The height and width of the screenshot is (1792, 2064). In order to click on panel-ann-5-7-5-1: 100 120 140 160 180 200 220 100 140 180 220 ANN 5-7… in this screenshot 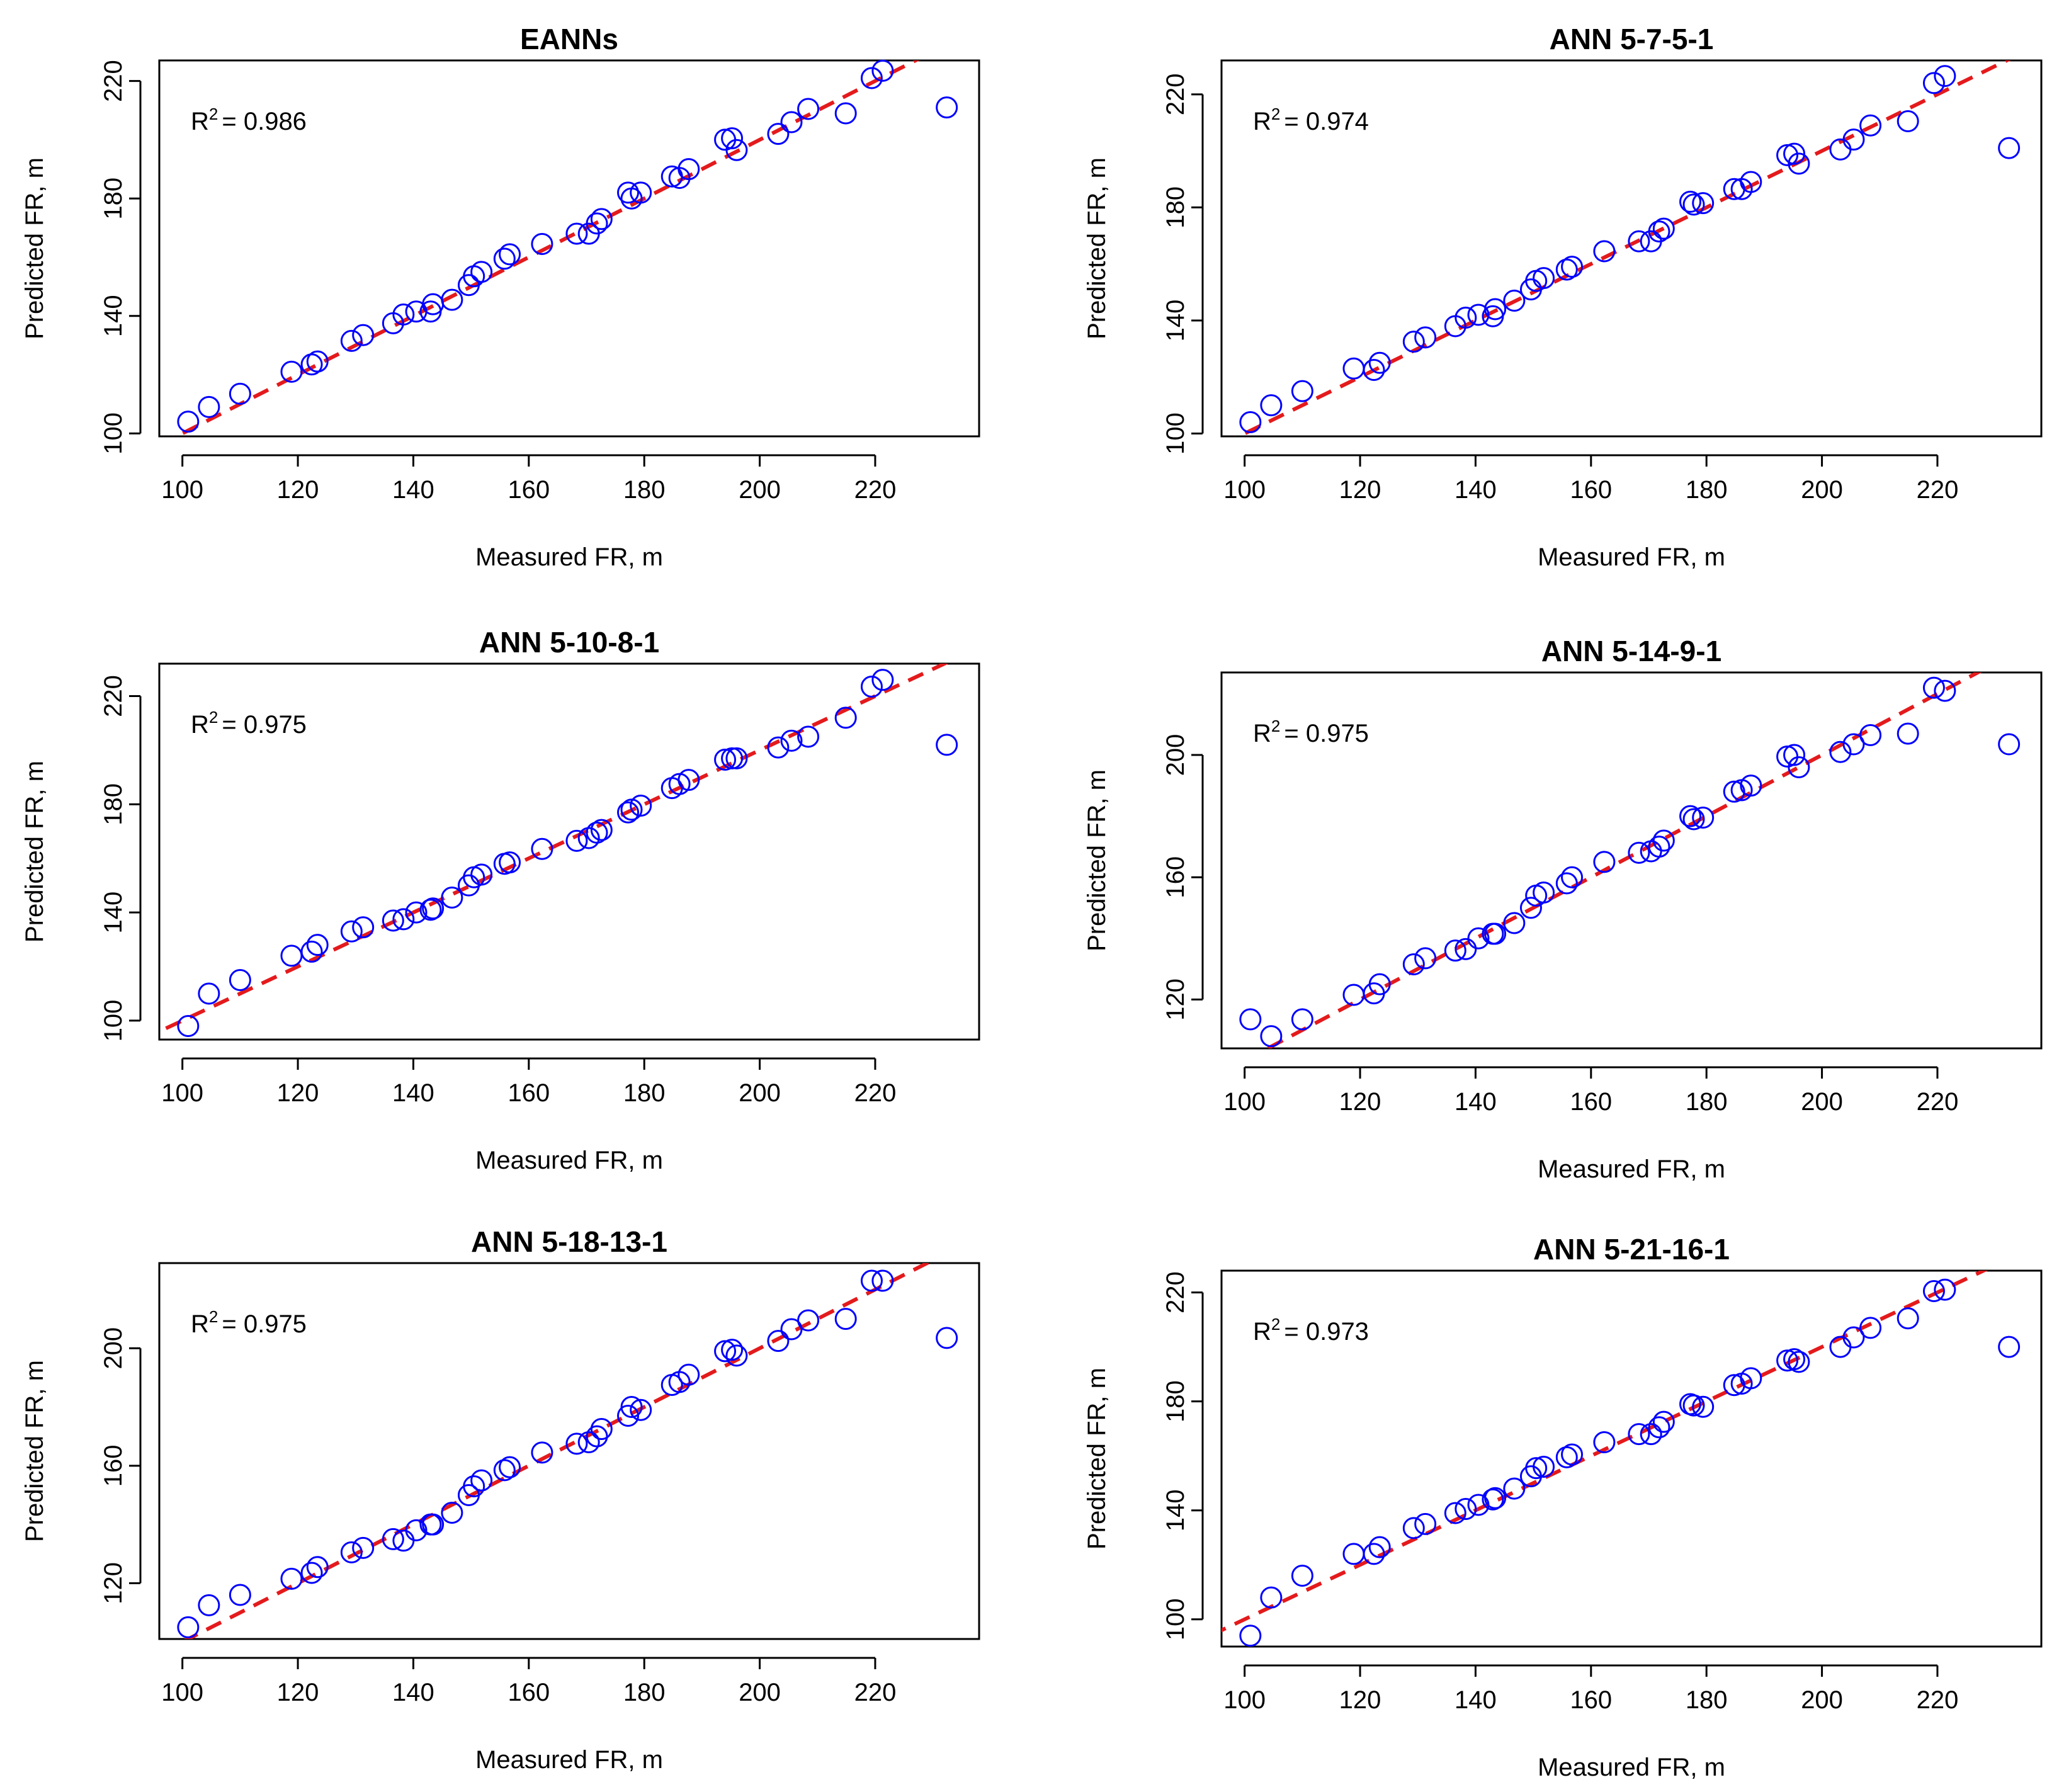, I will do `click(1563, 297)`.